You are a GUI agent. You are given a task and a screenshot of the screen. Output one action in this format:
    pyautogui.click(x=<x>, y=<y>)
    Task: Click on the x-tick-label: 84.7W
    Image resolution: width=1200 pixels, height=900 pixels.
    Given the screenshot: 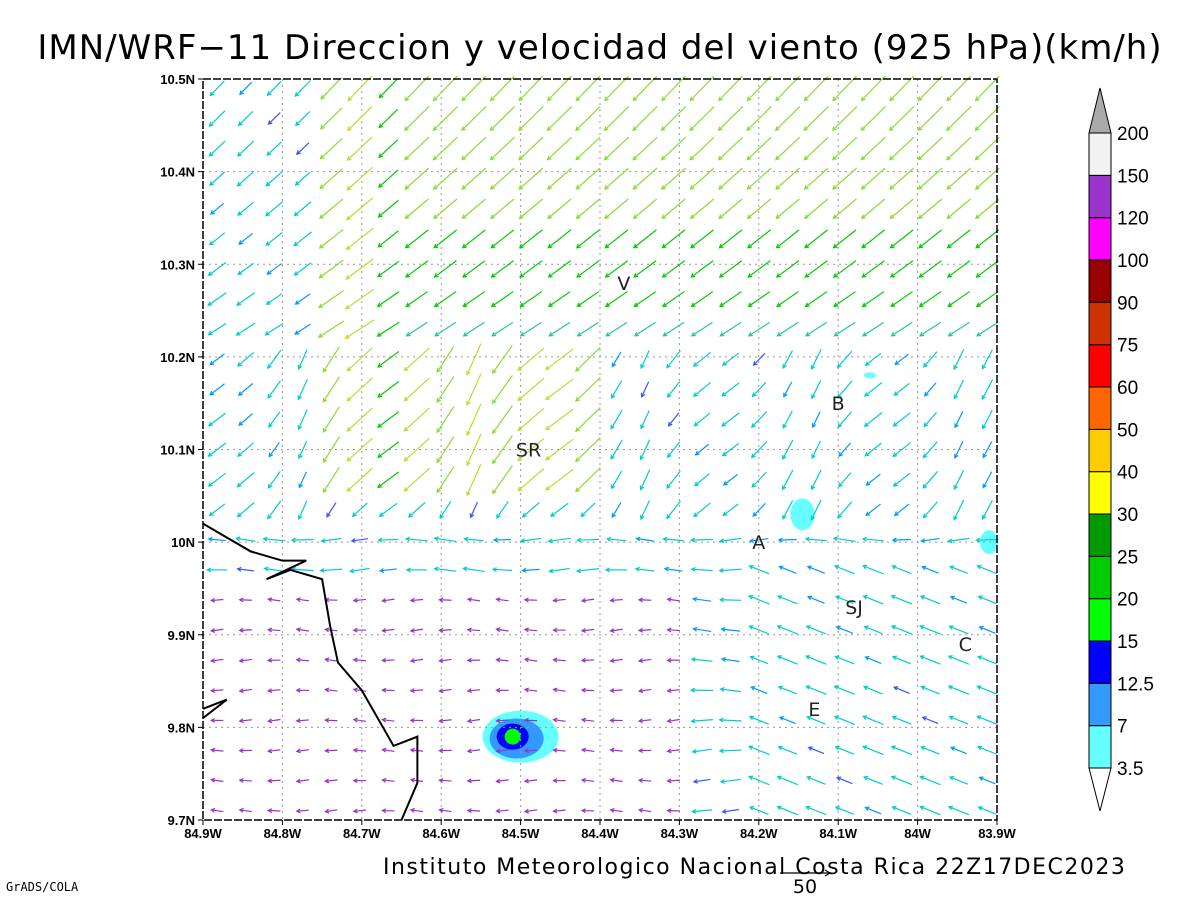 What is the action you would take?
    pyautogui.click(x=362, y=833)
    